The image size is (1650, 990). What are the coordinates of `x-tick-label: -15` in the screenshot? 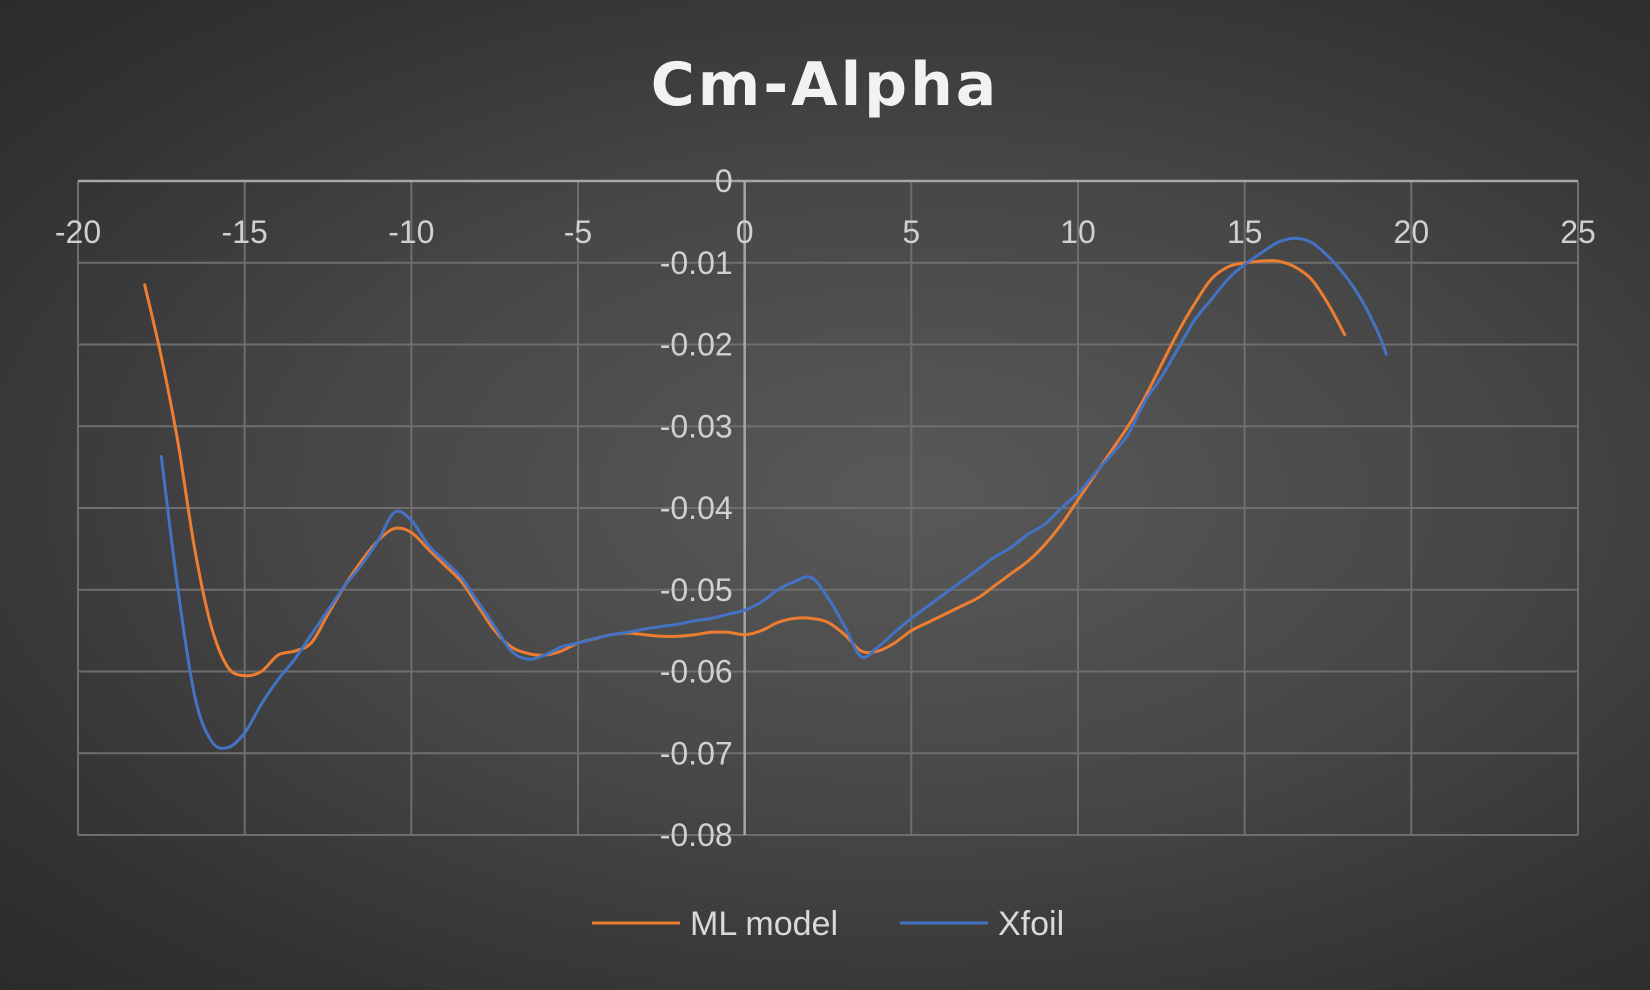 It's located at (245, 232).